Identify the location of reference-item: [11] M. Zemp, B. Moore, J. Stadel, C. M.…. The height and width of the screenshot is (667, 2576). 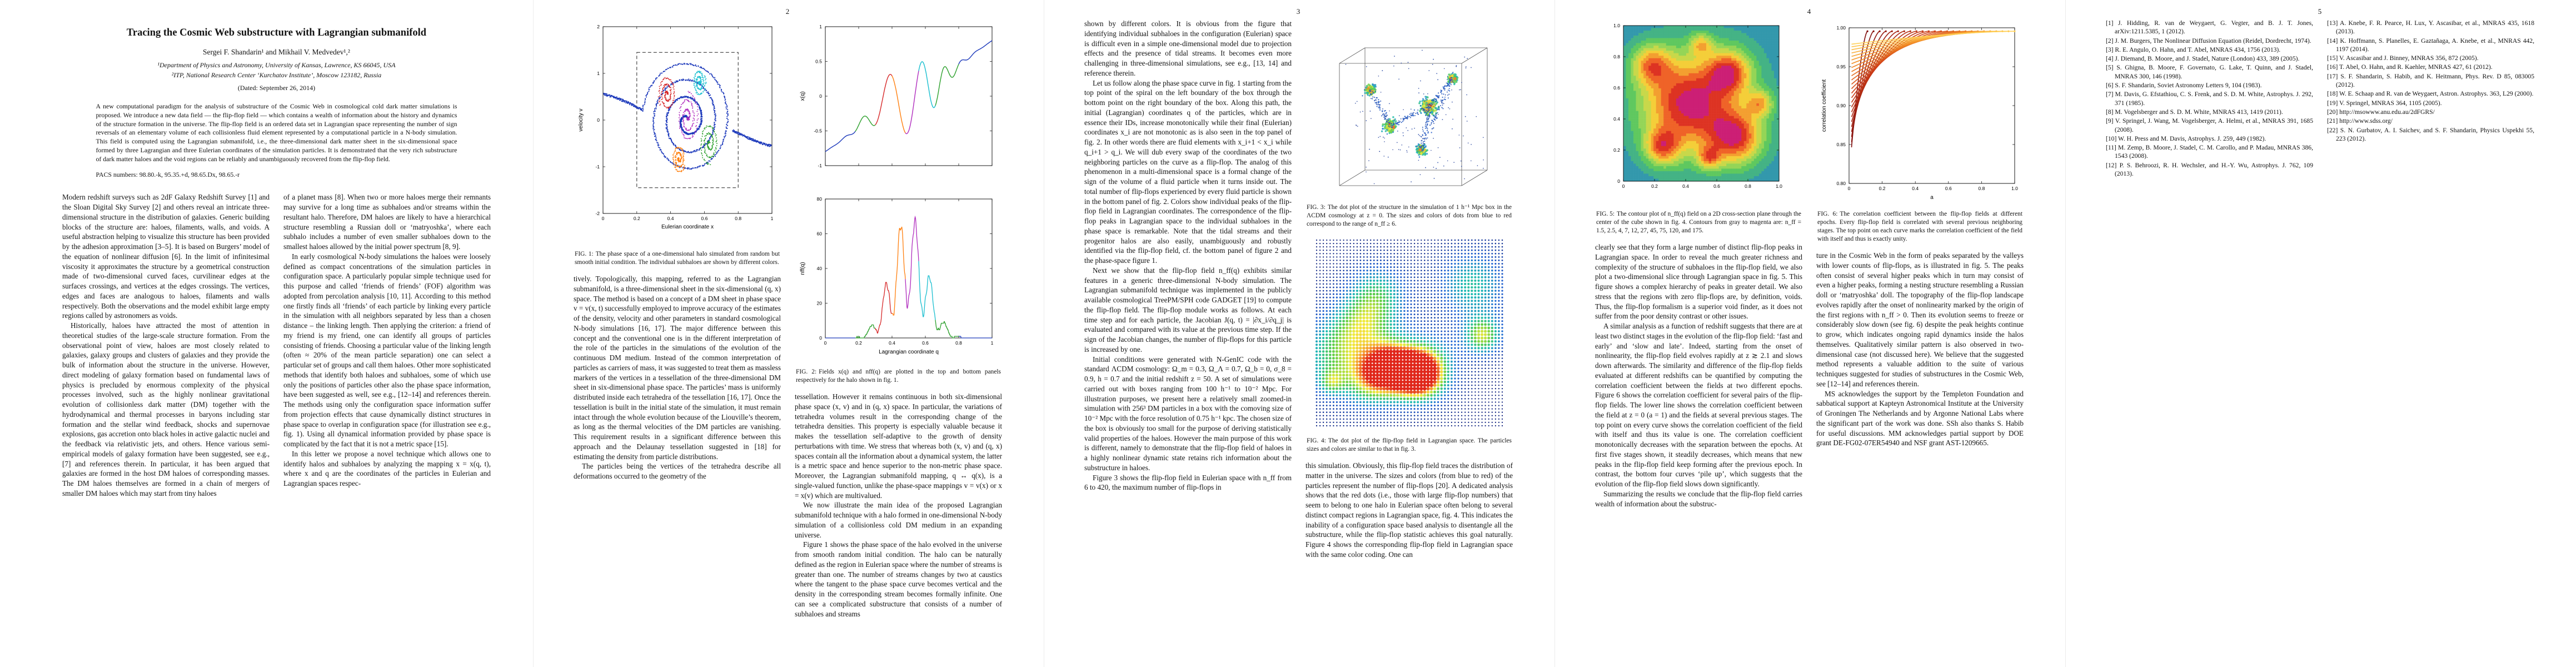
(2209, 152).